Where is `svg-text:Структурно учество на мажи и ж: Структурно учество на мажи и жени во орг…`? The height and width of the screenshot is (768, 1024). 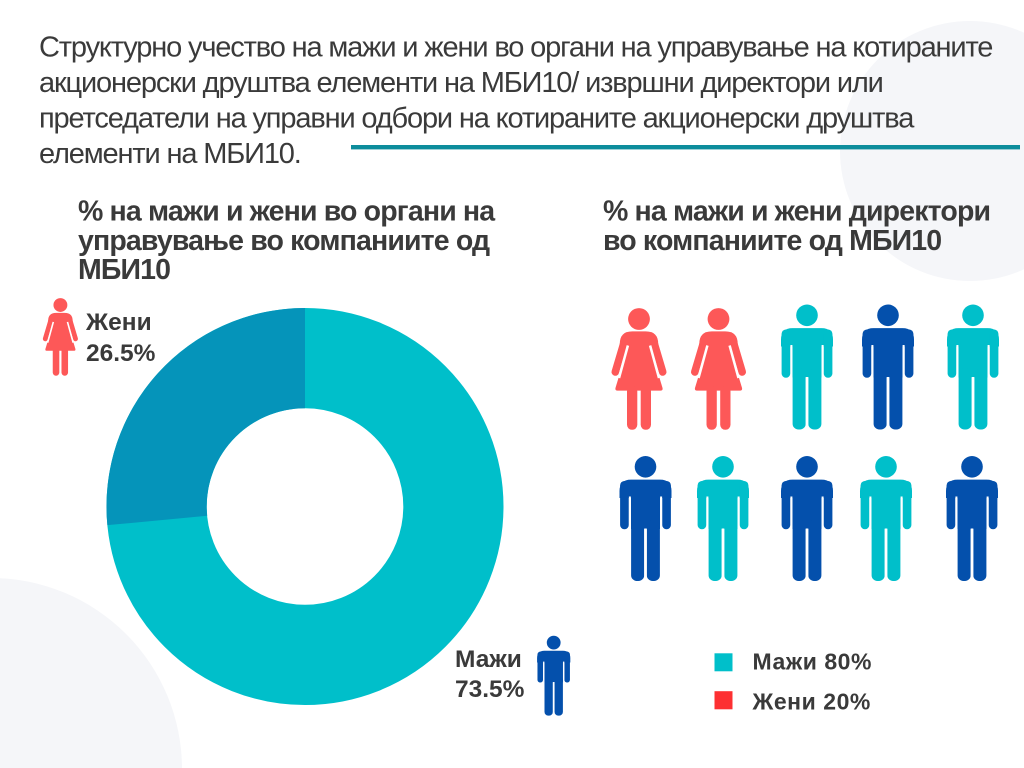 svg-text:Структурно учество на мажи и ж: Структурно учество на мажи и жени во орг… is located at coordinates (515, 47).